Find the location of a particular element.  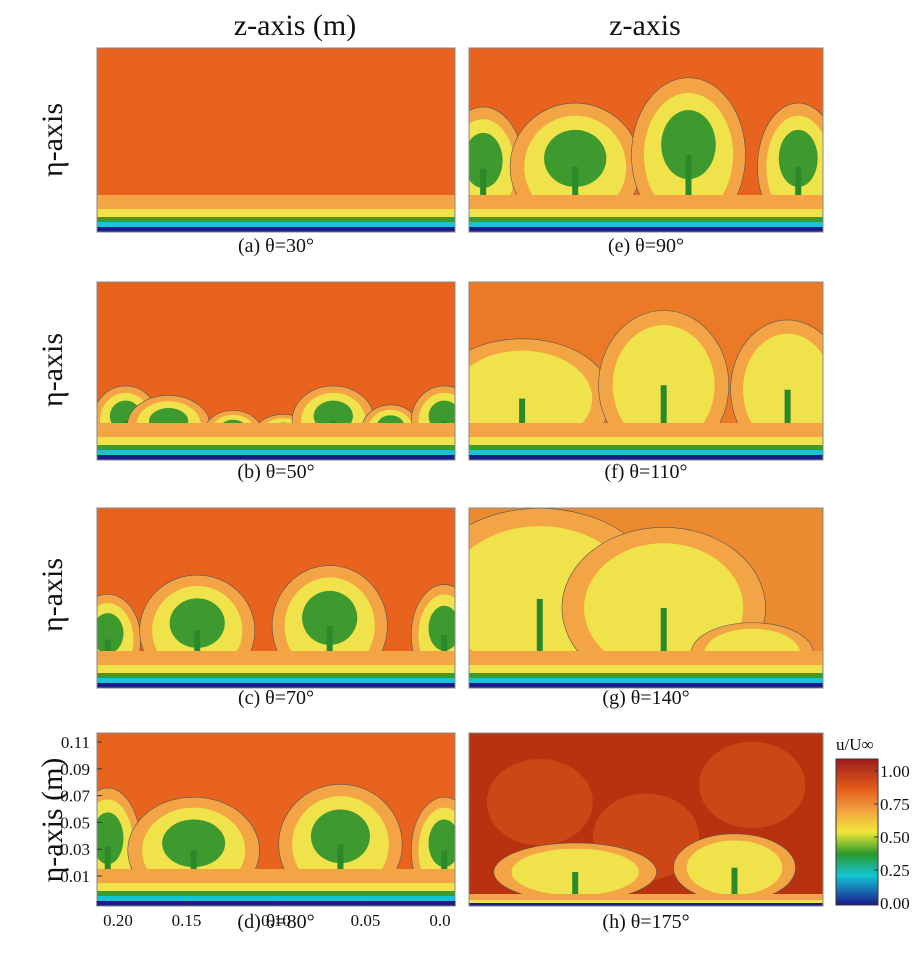

colorbar-tick-label: 0.50 is located at coordinates (895, 837).